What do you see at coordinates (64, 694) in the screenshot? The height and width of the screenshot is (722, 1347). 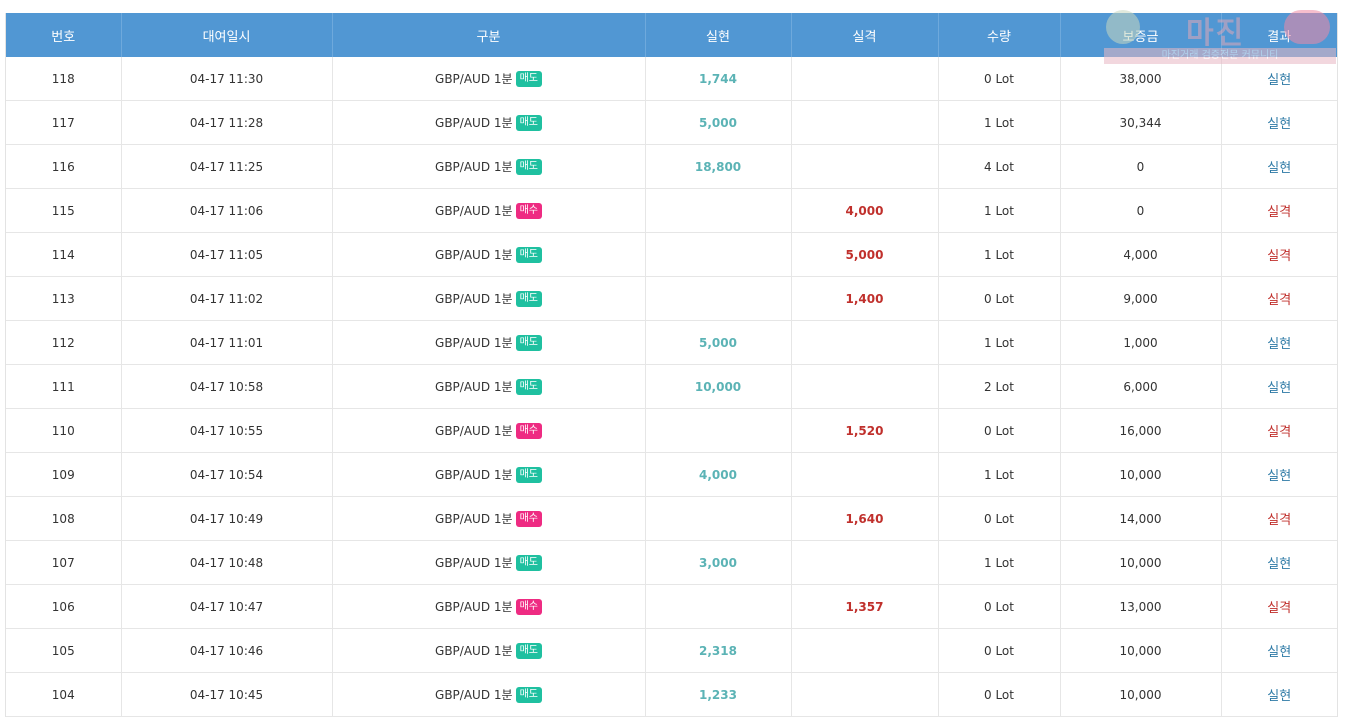 I see `cell-number: 104` at bounding box center [64, 694].